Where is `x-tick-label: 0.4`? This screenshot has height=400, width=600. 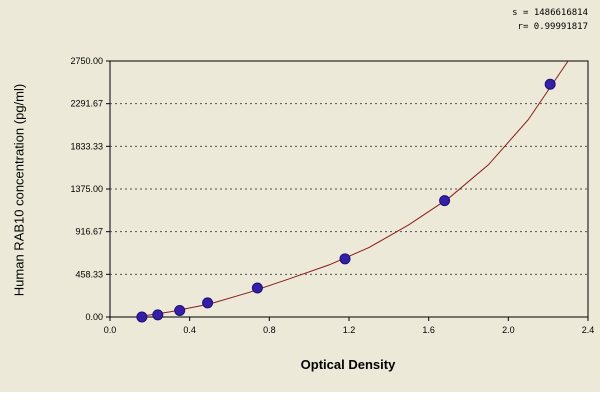 x-tick-label: 0.4 is located at coordinates (189, 330).